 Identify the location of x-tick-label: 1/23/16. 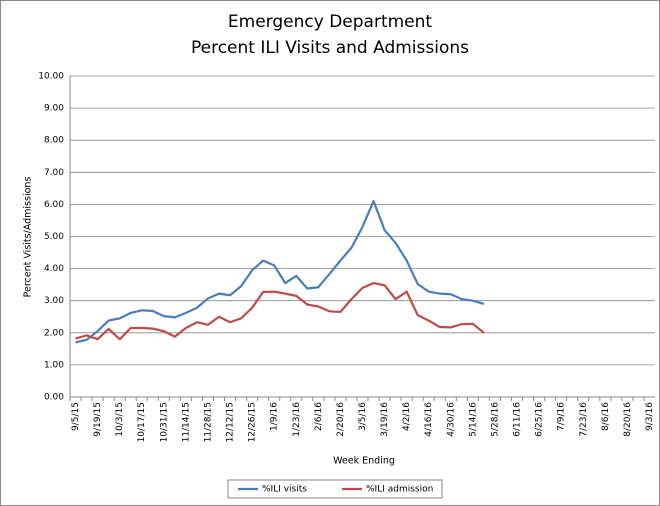
(297, 419).